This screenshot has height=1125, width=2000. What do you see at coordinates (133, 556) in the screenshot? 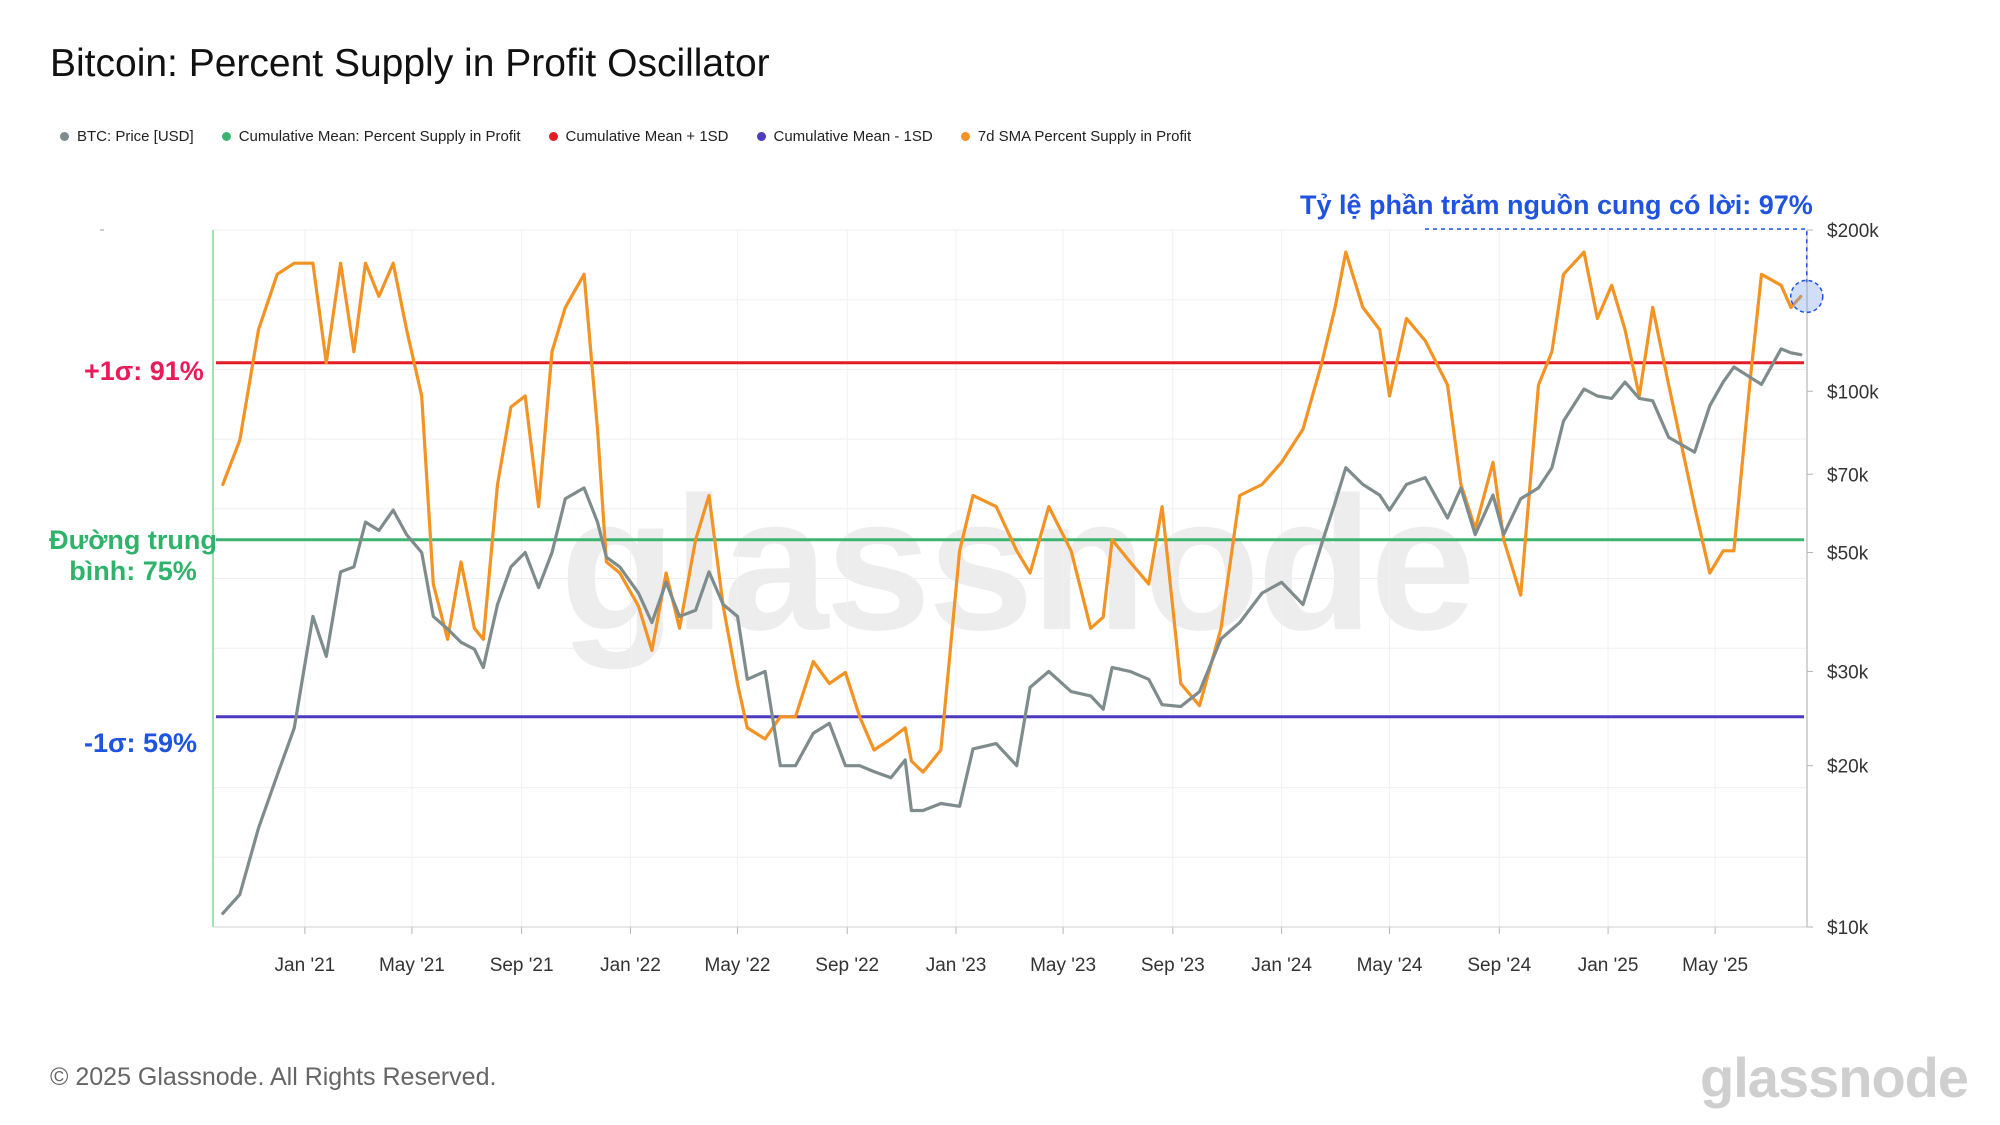
I see `annotation-mean: Đường trung bình: 75%` at bounding box center [133, 556].